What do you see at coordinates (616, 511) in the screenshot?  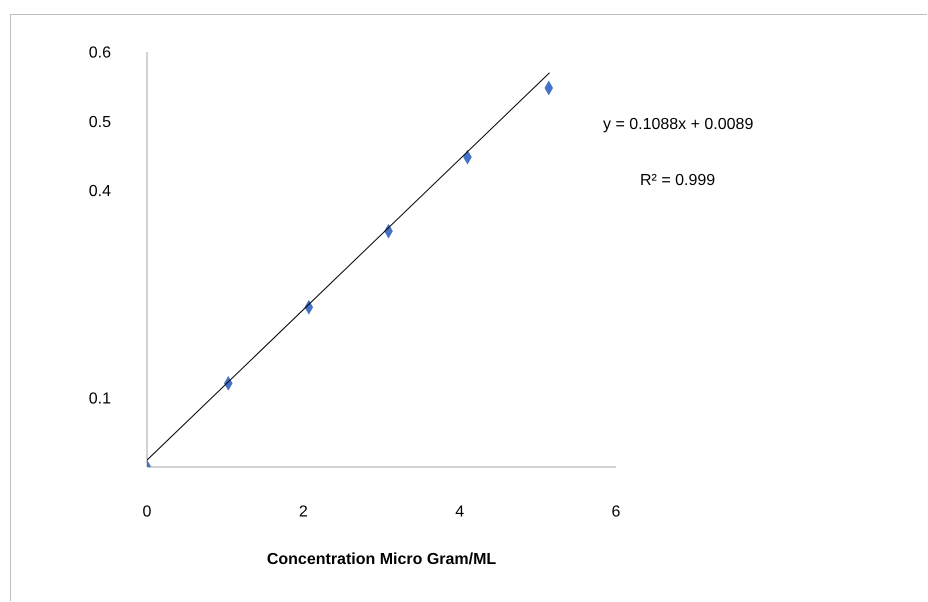 I see `x-tick-label: 6` at bounding box center [616, 511].